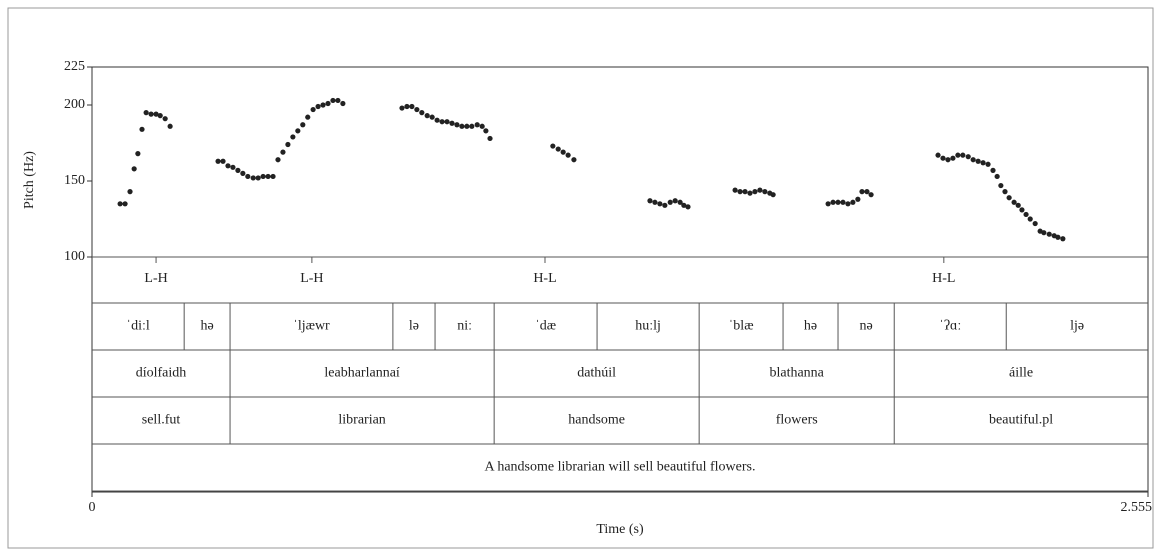  Describe the element at coordinates (92, 507) in the screenshot. I see `x-tick-label: 0` at that location.